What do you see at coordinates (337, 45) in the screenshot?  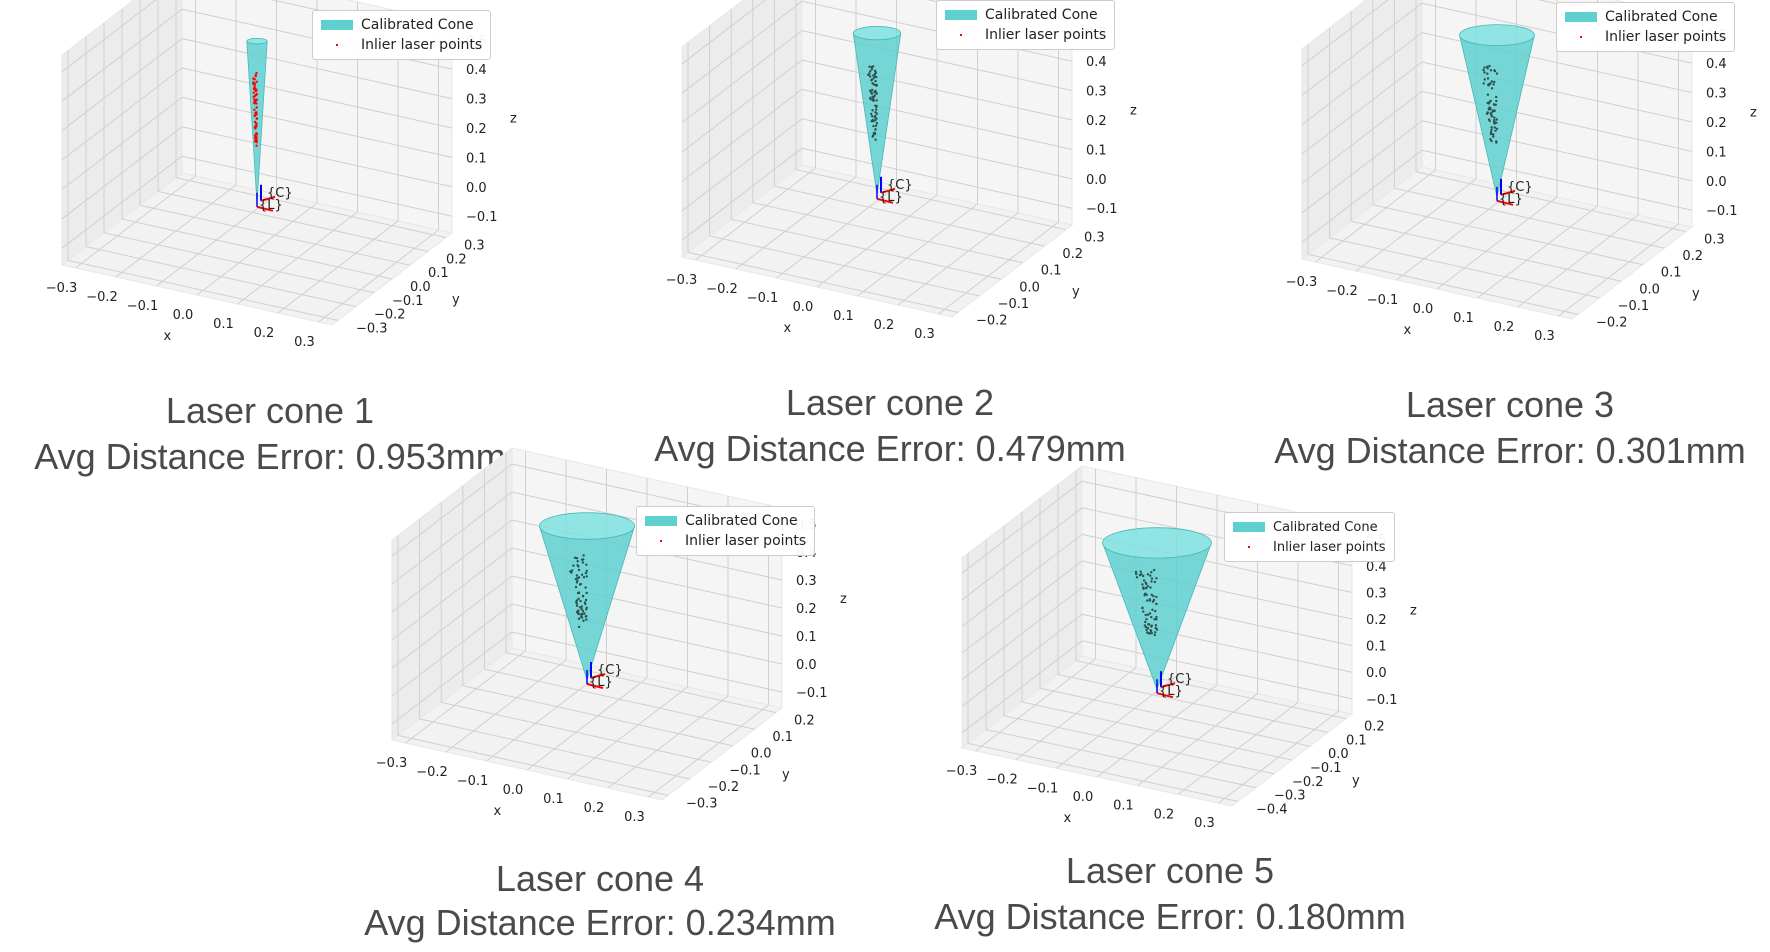 I see `legend-points-marker` at bounding box center [337, 45].